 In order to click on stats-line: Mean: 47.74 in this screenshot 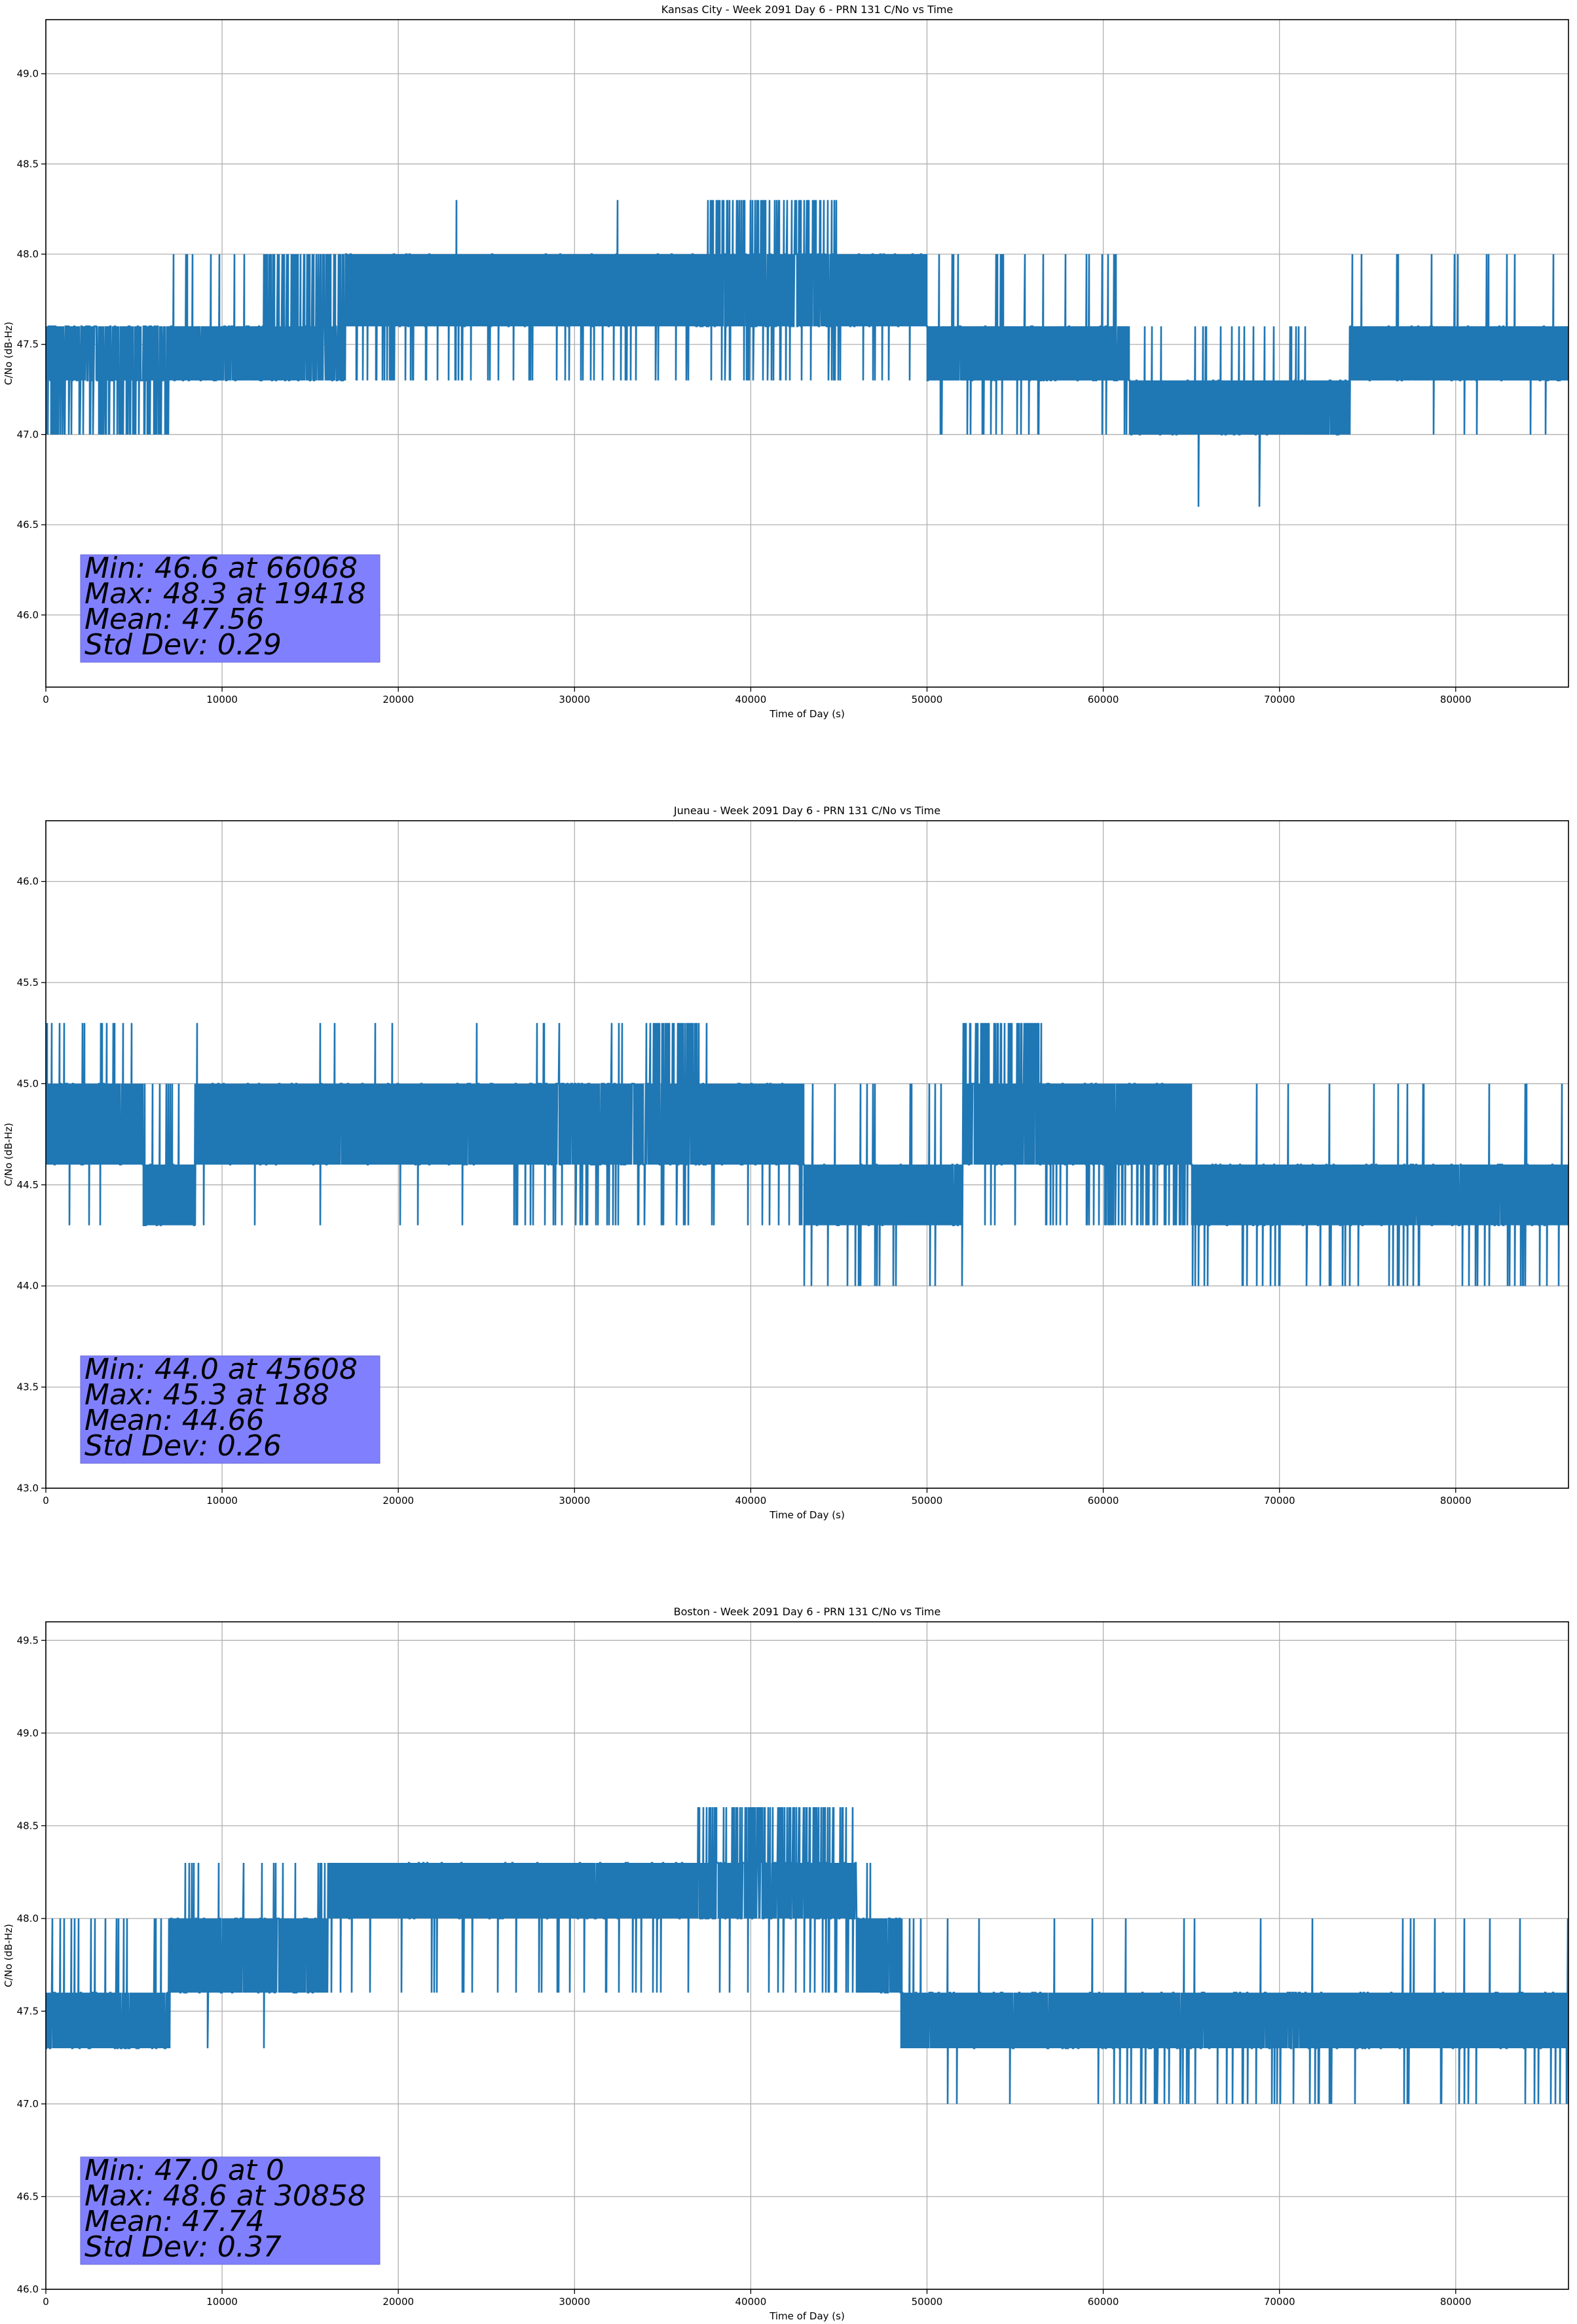, I will do `click(174, 2221)`.